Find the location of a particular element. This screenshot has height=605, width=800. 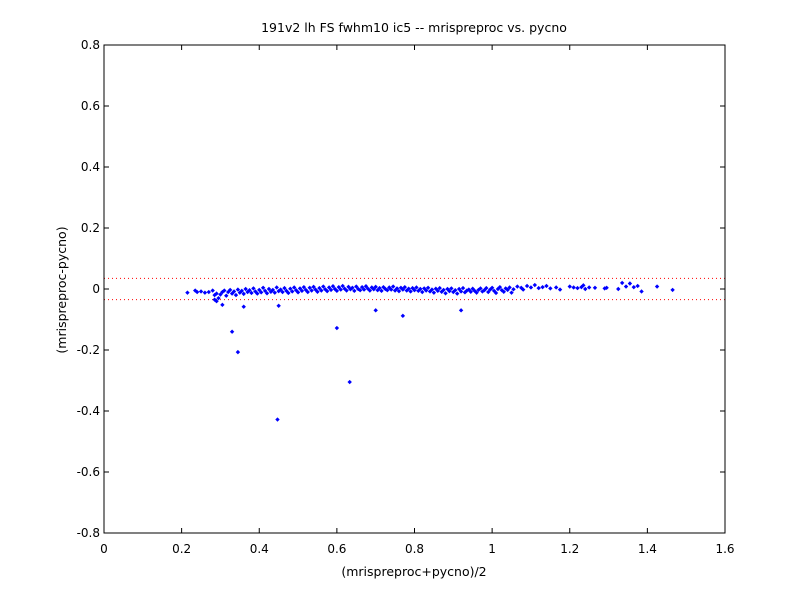

y-tick-label: 0.4 is located at coordinates (90, 167).